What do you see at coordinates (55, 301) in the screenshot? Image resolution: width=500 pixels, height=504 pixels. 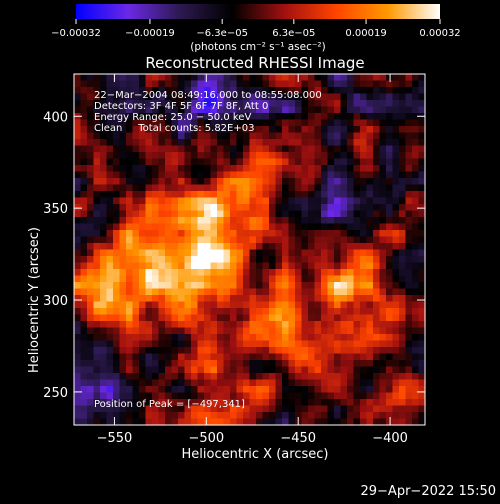 I see `y-tick-label: 300` at bounding box center [55, 301].